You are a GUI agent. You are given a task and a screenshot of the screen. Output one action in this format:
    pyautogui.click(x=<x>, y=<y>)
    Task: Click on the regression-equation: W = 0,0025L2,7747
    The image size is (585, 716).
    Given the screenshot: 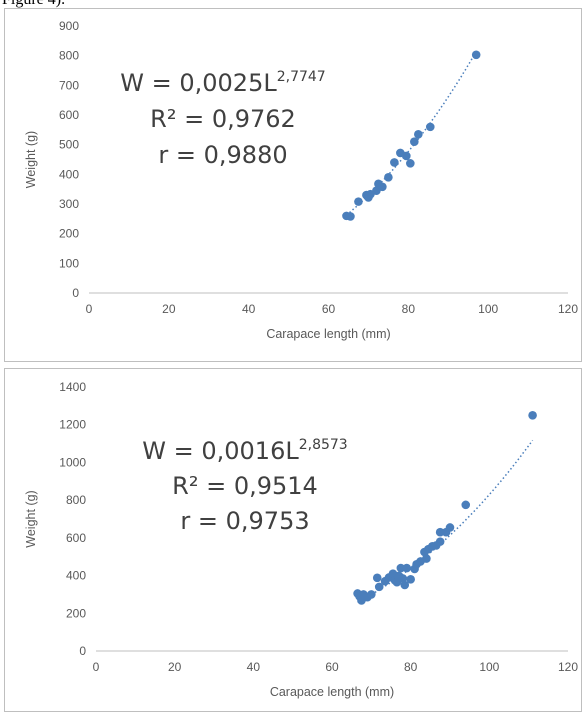 What is the action you would take?
    pyautogui.click(x=222, y=83)
    